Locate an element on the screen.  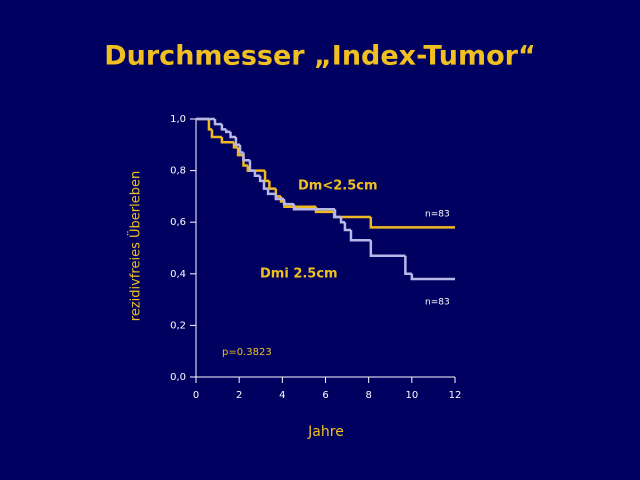
y-tick-label: 0,4 is located at coordinates (178, 274).